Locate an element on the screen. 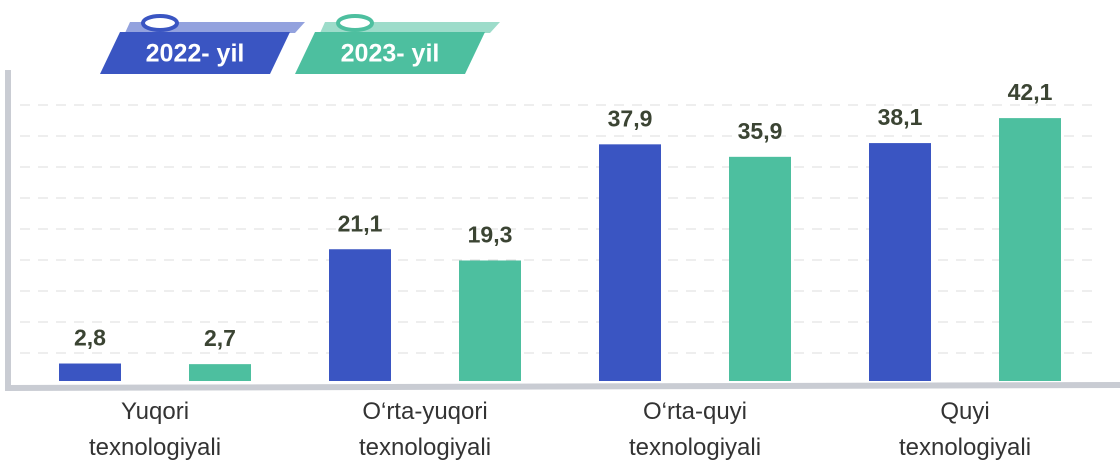  x-tick-label: Quyi texnologiyali is located at coordinates (965, 429).